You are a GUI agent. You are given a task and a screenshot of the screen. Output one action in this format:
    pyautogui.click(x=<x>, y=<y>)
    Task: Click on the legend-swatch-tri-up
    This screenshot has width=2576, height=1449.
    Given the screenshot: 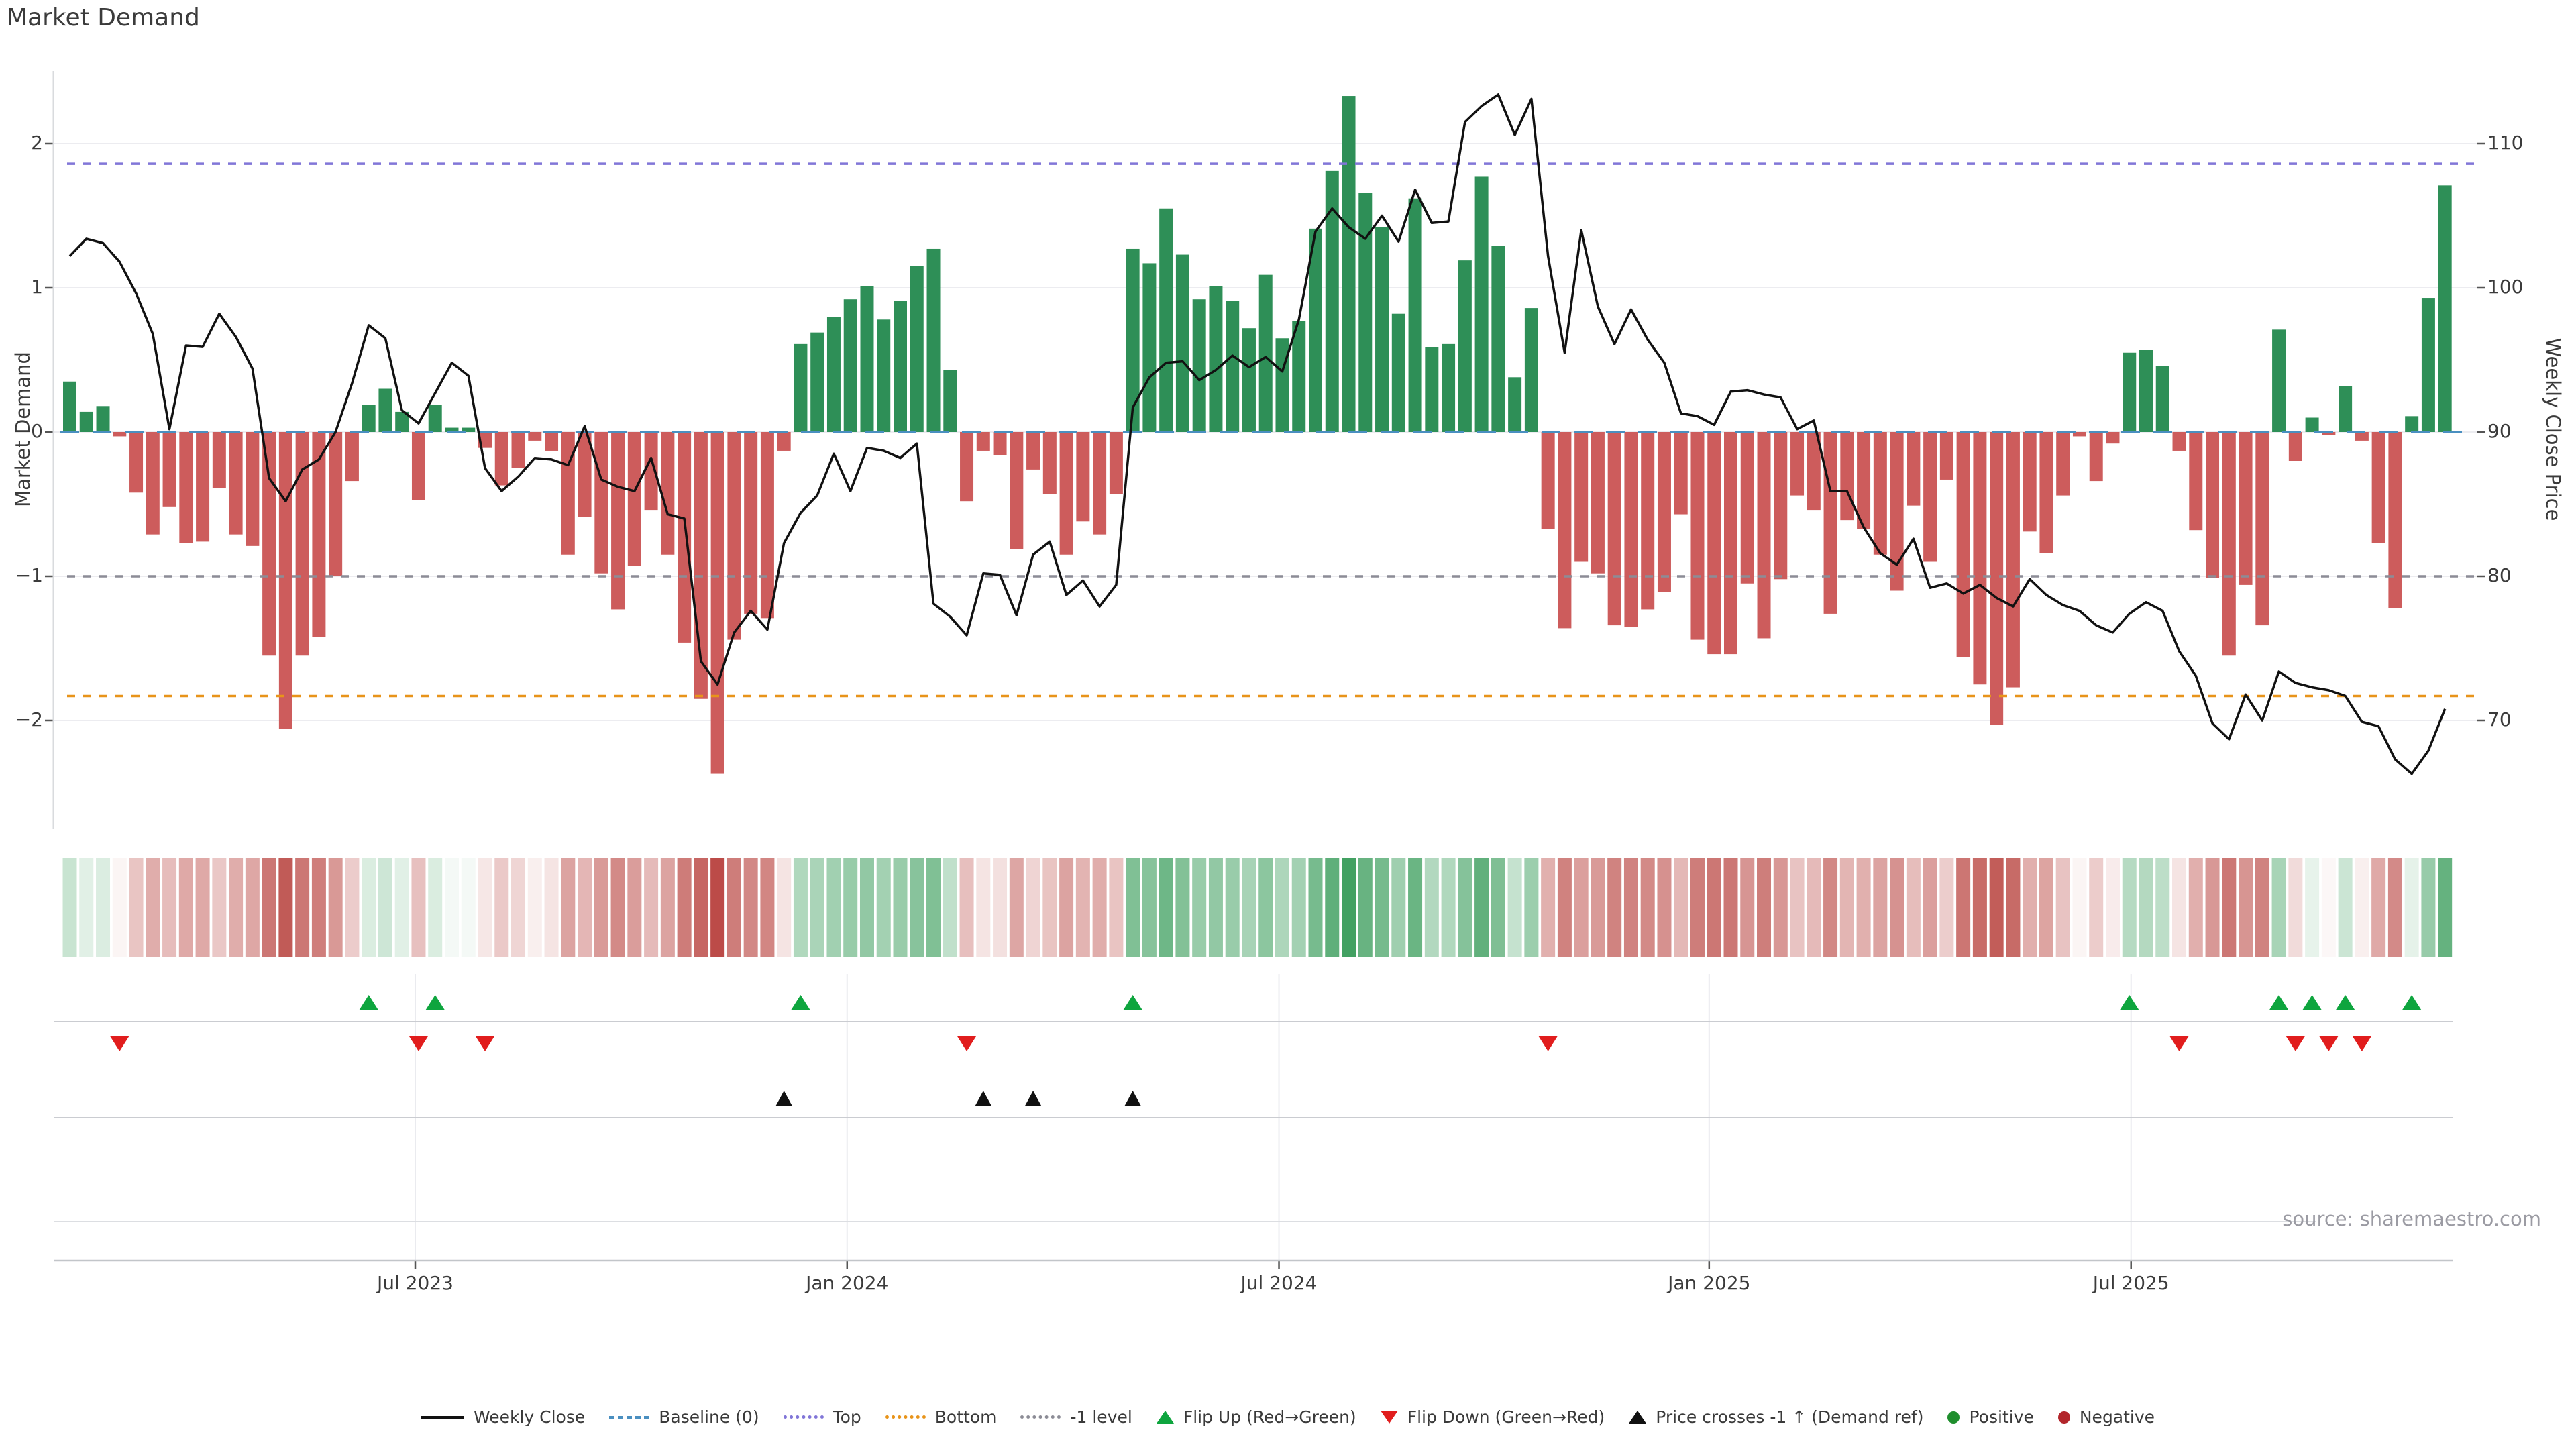 What is the action you would take?
    pyautogui.click(x=1638, y=1417)
    